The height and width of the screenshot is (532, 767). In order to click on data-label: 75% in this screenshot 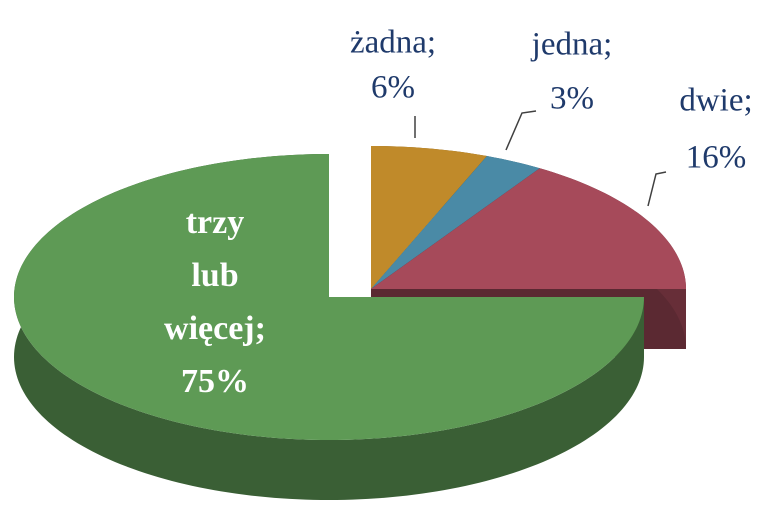, I will do `click(215, 381)`.